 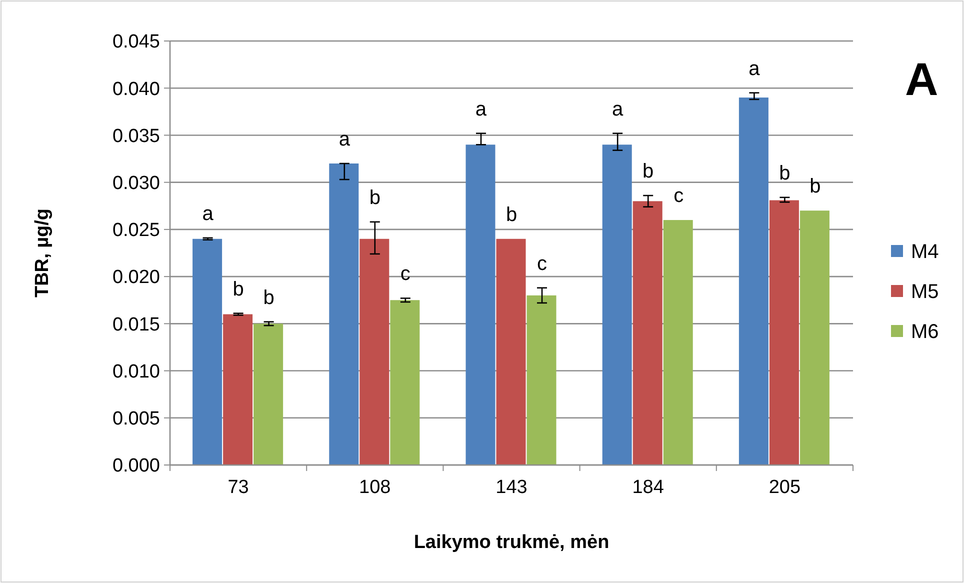 What do you see at coordinates (136, 136) in the screenshot?
I see `y-tick-label: 0.035` at bounding box center [136, 136].